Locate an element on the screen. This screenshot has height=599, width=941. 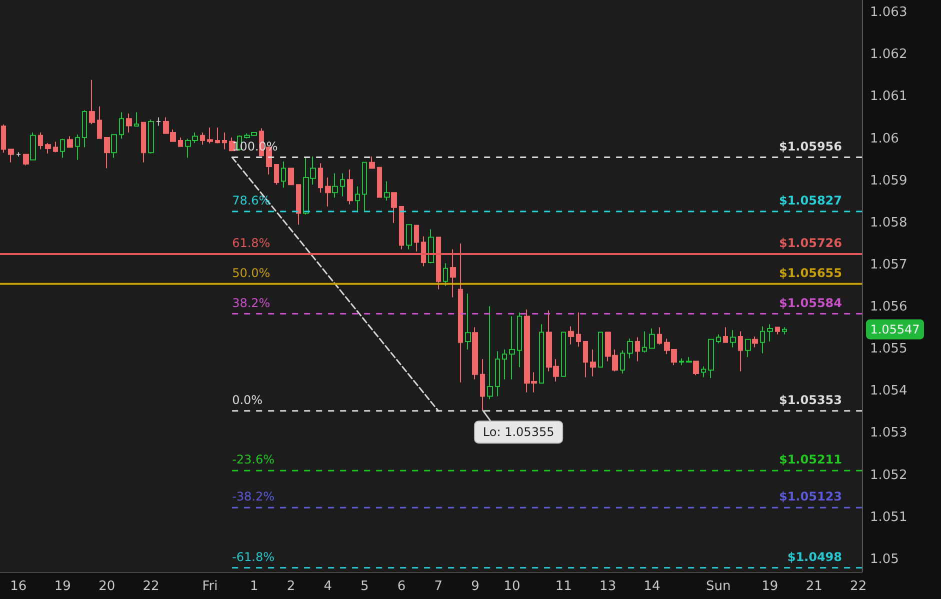
y-tick-label: 1.054 is located at coordinates (889, 391).